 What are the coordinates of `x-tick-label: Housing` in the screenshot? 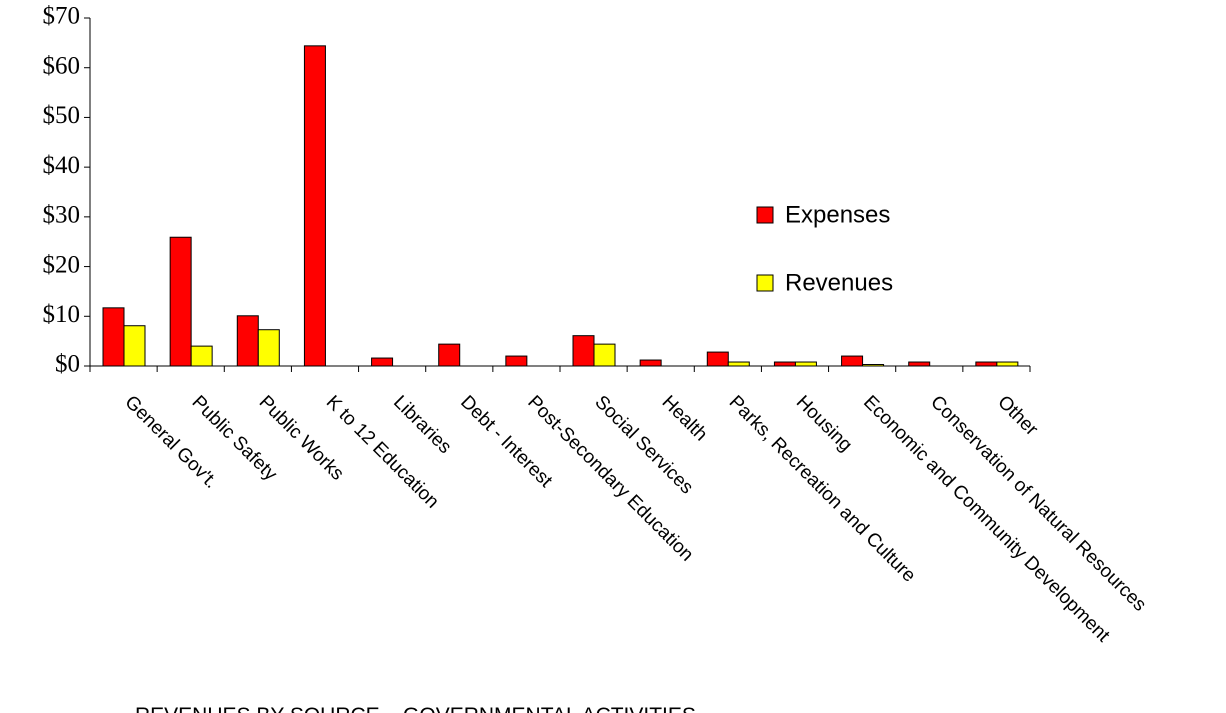 It's located at (824, 424).